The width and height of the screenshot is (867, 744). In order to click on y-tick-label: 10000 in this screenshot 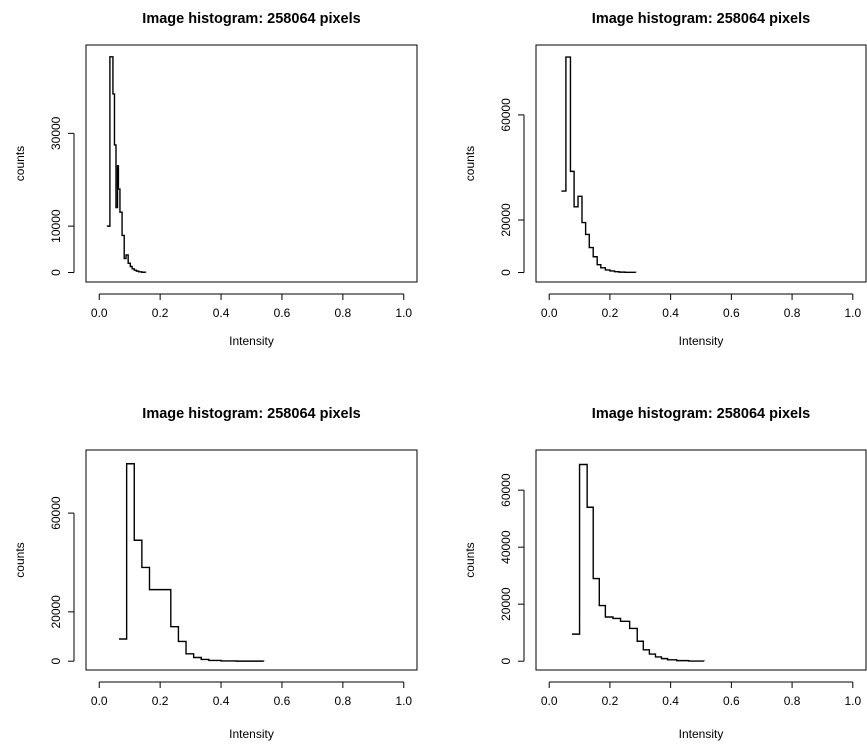, I will do `click(56, 226)`.